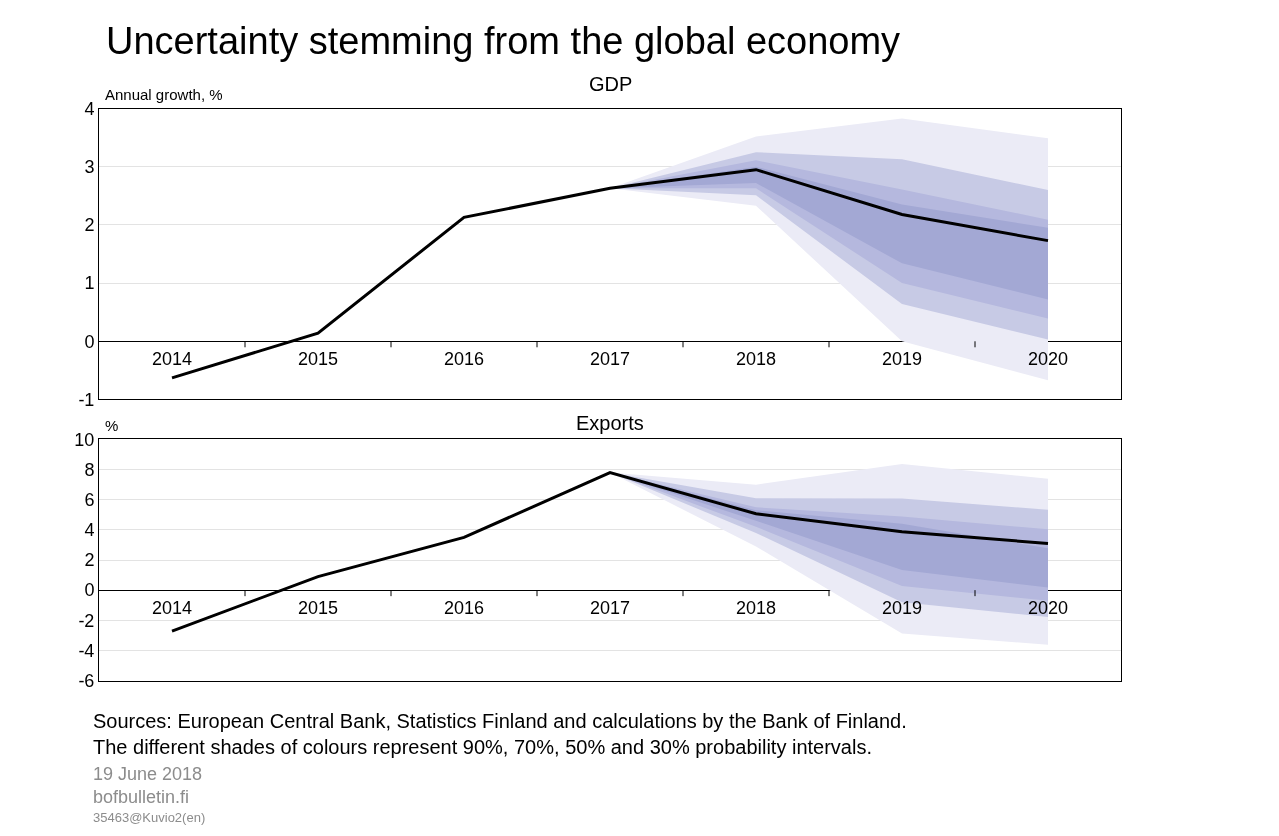 The height and width of the screenshot is (836, 1279). Describe the element at coordinates (89, 283) in the screenshot. I see `y-tick-label: 1` at that location.